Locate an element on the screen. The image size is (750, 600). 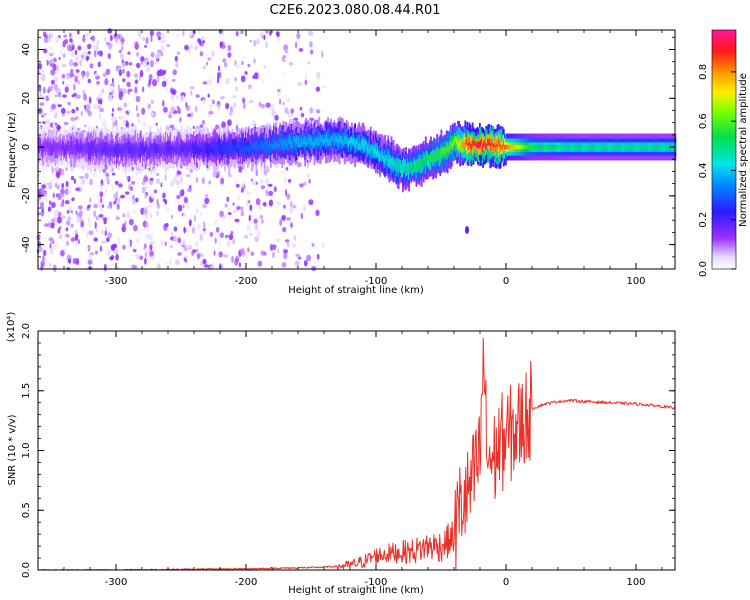
colorbar-tick-label: 0.6 is located at coordinates (703, 121).